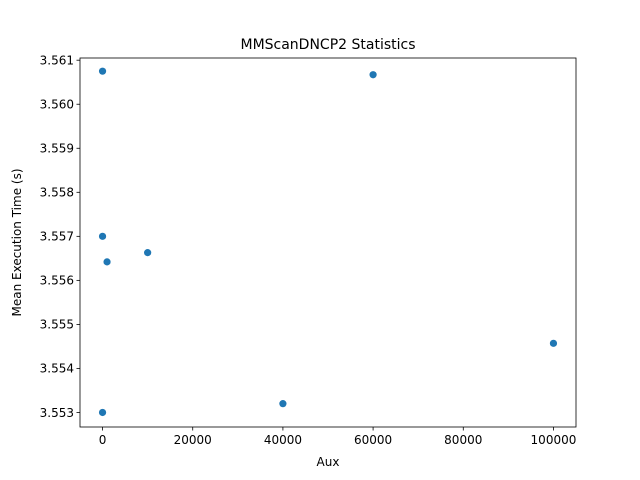 The height and width of the screenshot is (480, 640). I want to click on y-tick-label-3: 3.556, so click(57, 281).